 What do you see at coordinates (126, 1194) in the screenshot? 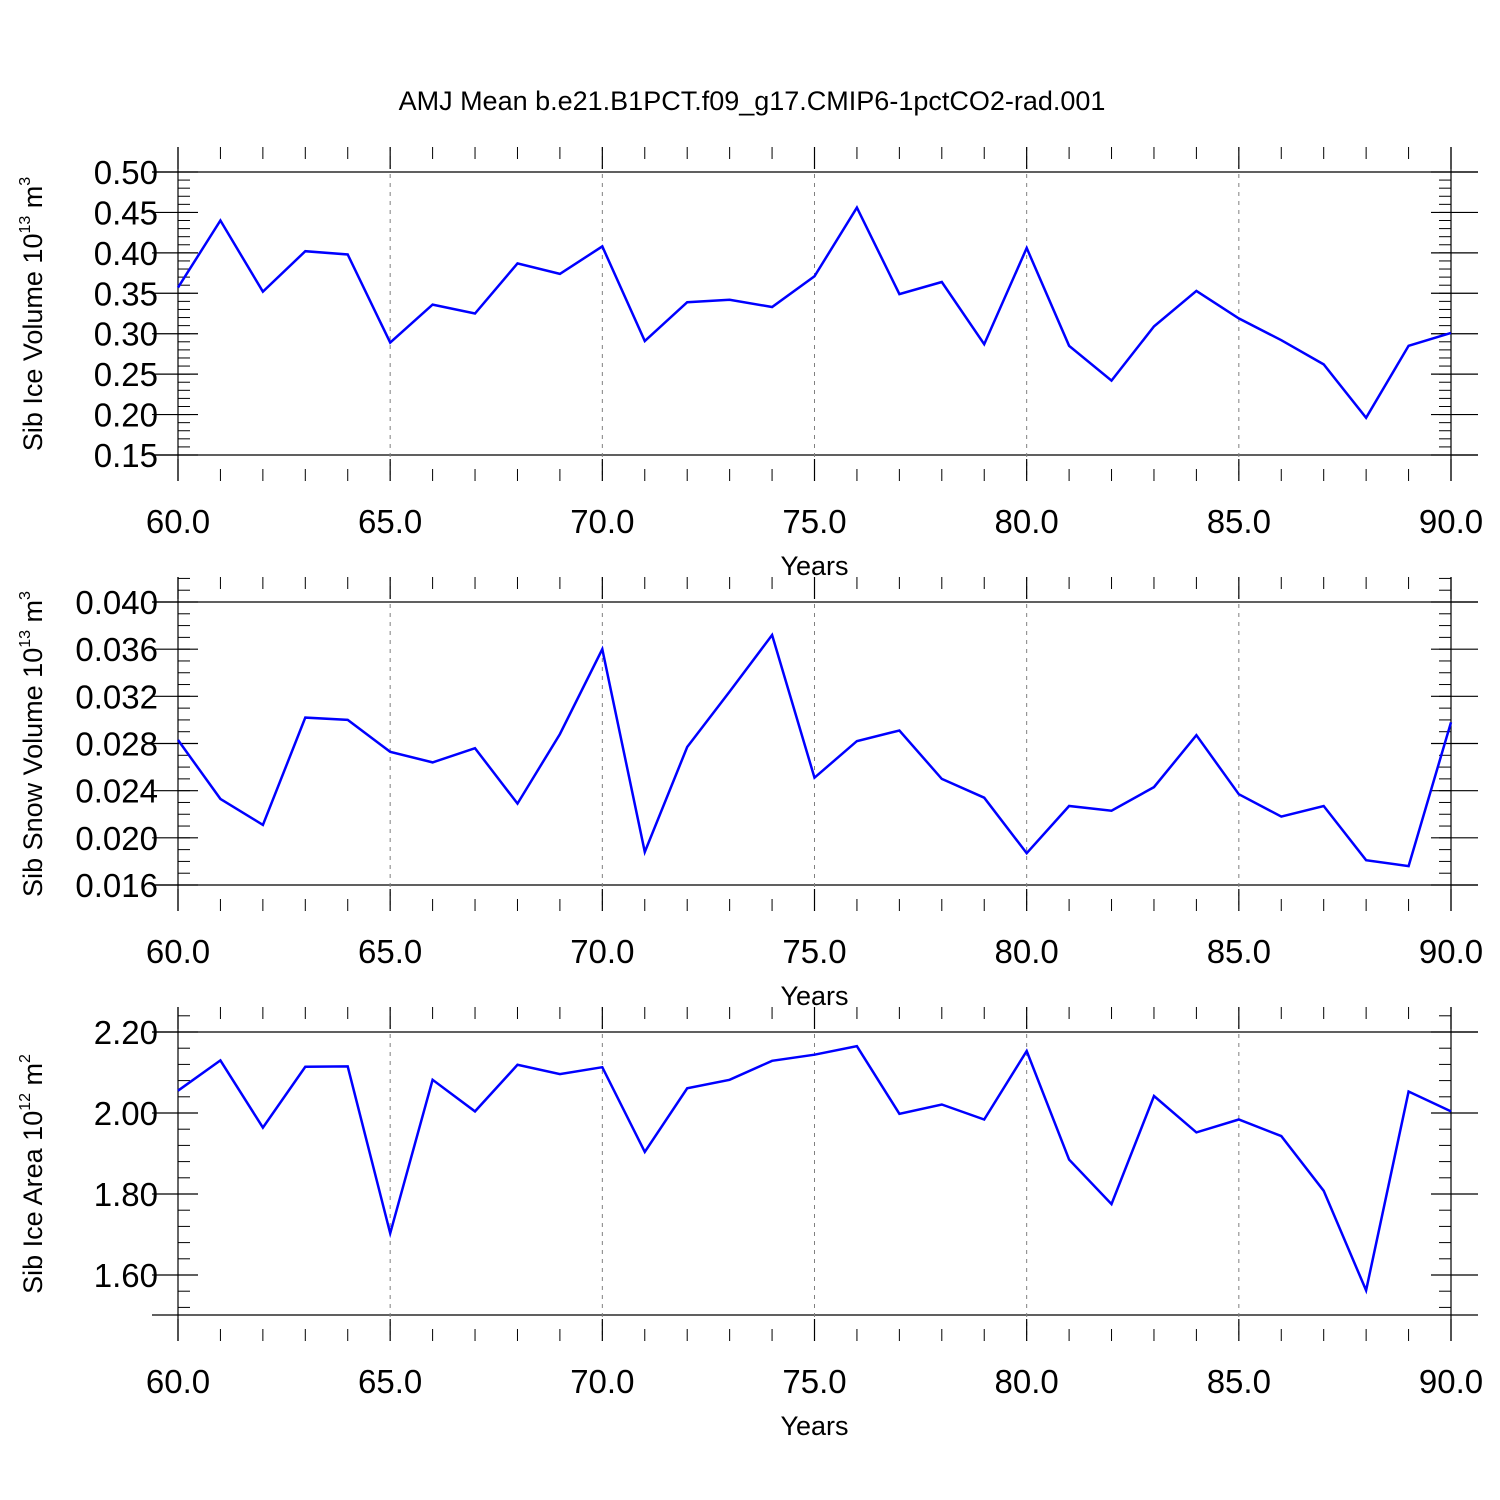
I see `y-tick-label: 1.80` at bounding box center [126, 1194].